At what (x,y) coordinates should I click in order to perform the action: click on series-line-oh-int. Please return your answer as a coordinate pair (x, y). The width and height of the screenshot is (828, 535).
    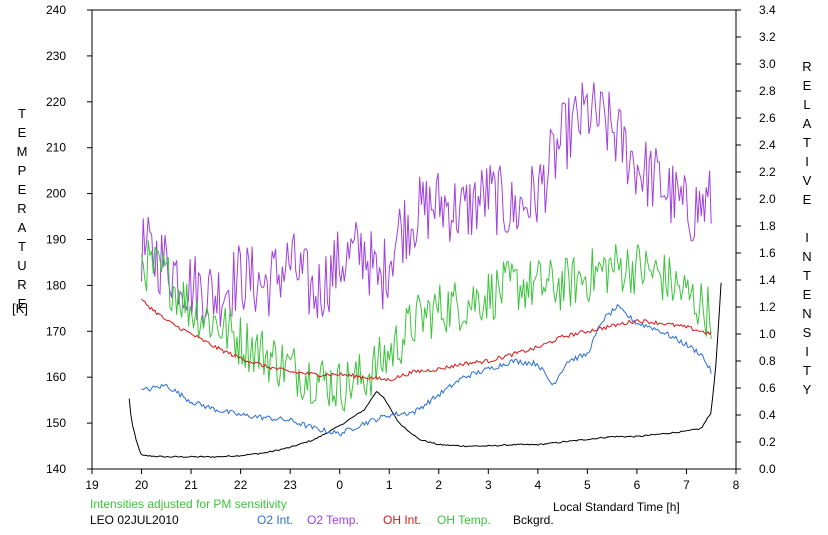
    Looking at the image, I should click on (426, 340).